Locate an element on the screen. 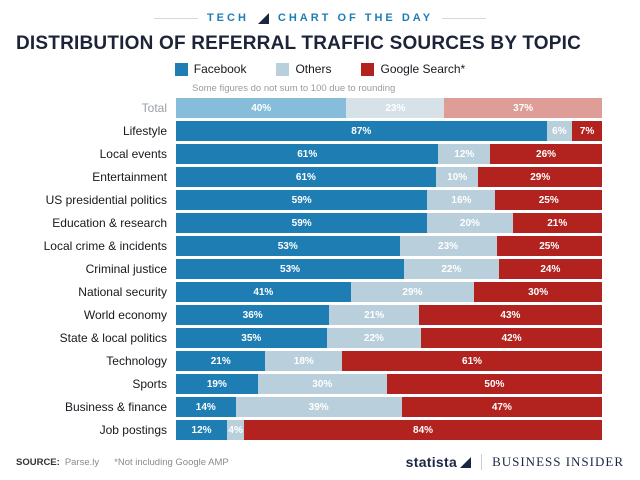 The image size is (640, 480). stacked-bar: 36% 21% 43% is located at coordinates (389, 315).